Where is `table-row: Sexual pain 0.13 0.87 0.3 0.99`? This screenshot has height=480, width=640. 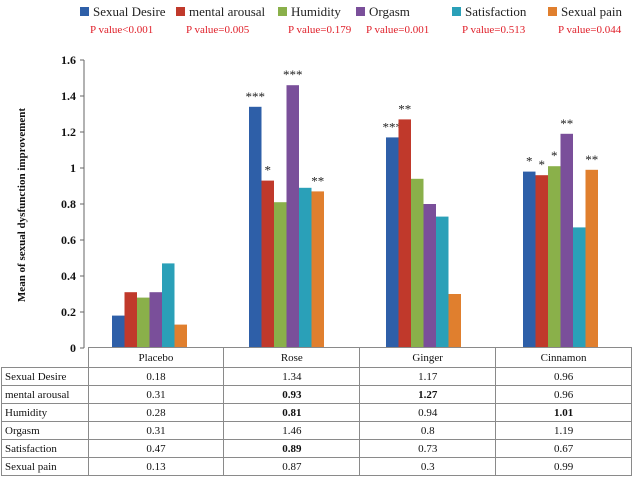 table-row: Sexual pain 0.13 0.87 0.3 0.99 is located at coordinates (316, 466).